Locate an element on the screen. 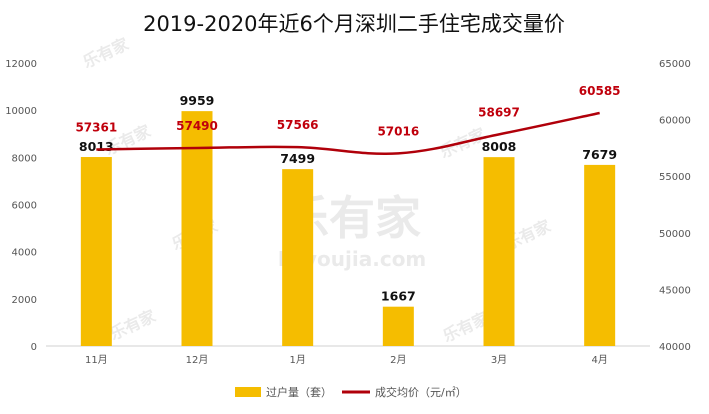 Image resolution: width=709 pixels, height=414 pixels. legend-line-label: 成交均价（元/㎡） is located at coordinates (421, 392).